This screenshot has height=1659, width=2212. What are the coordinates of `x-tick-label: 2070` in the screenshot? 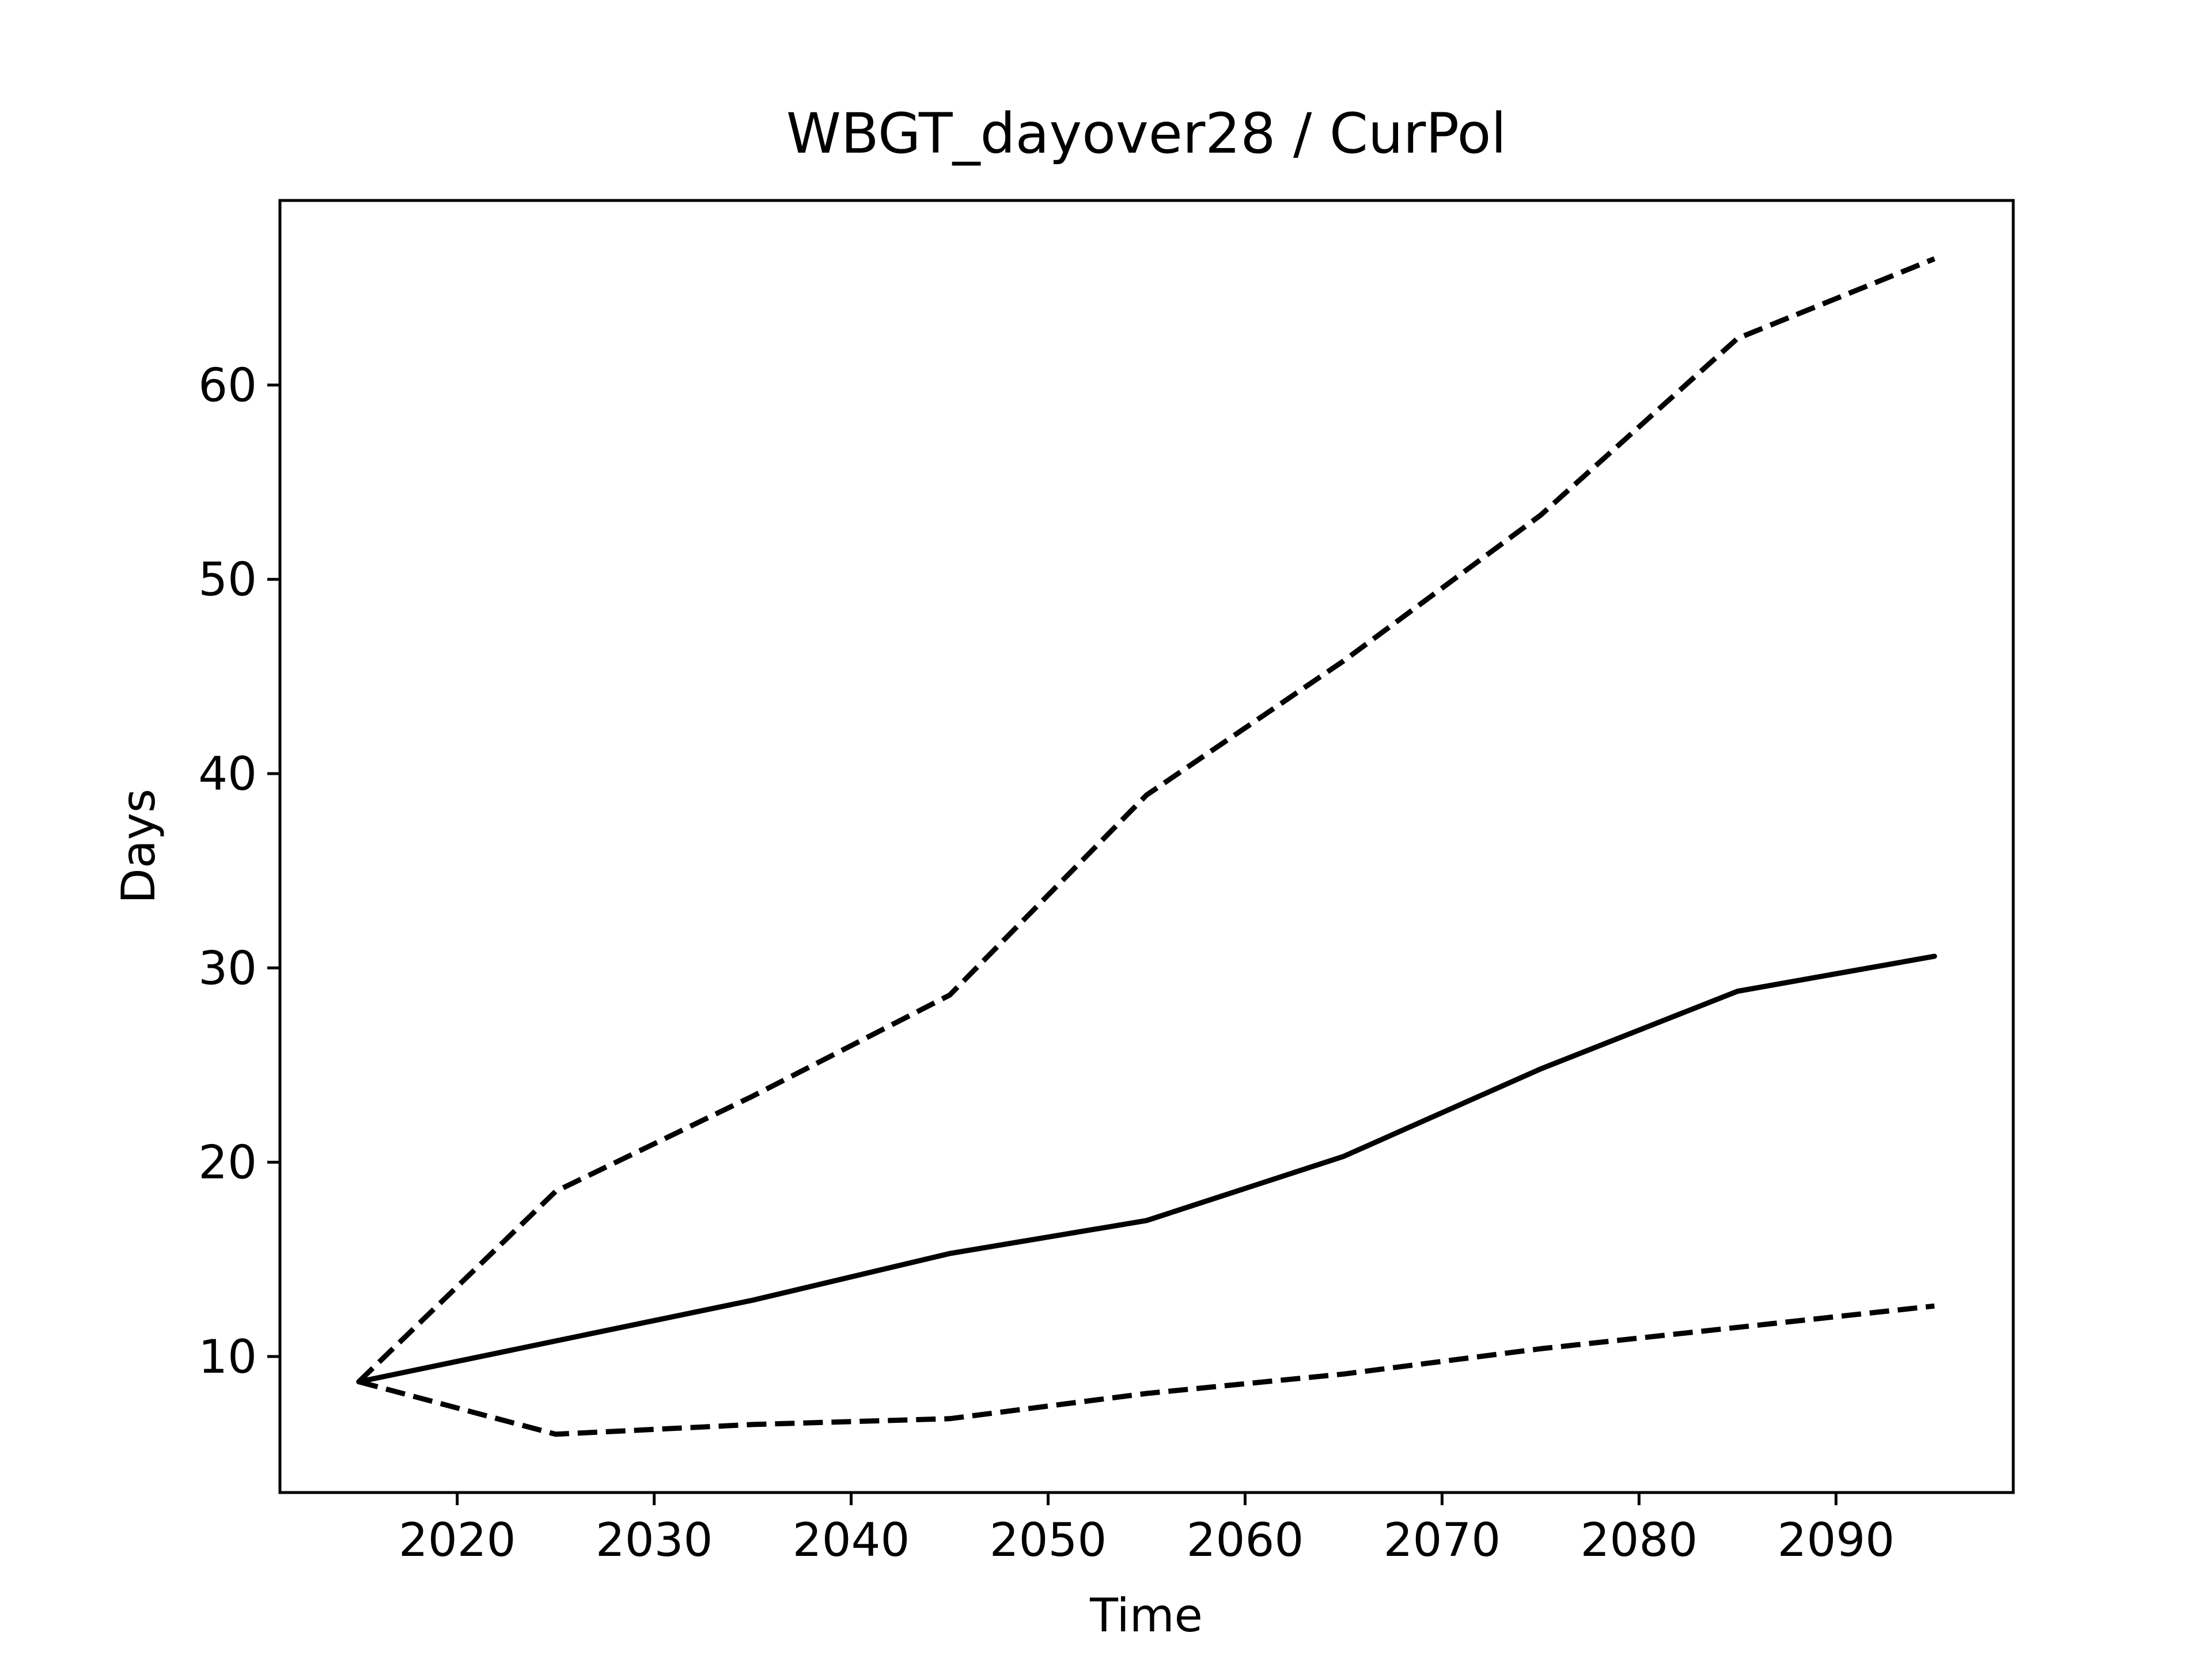 It's located at (1443, 1540).